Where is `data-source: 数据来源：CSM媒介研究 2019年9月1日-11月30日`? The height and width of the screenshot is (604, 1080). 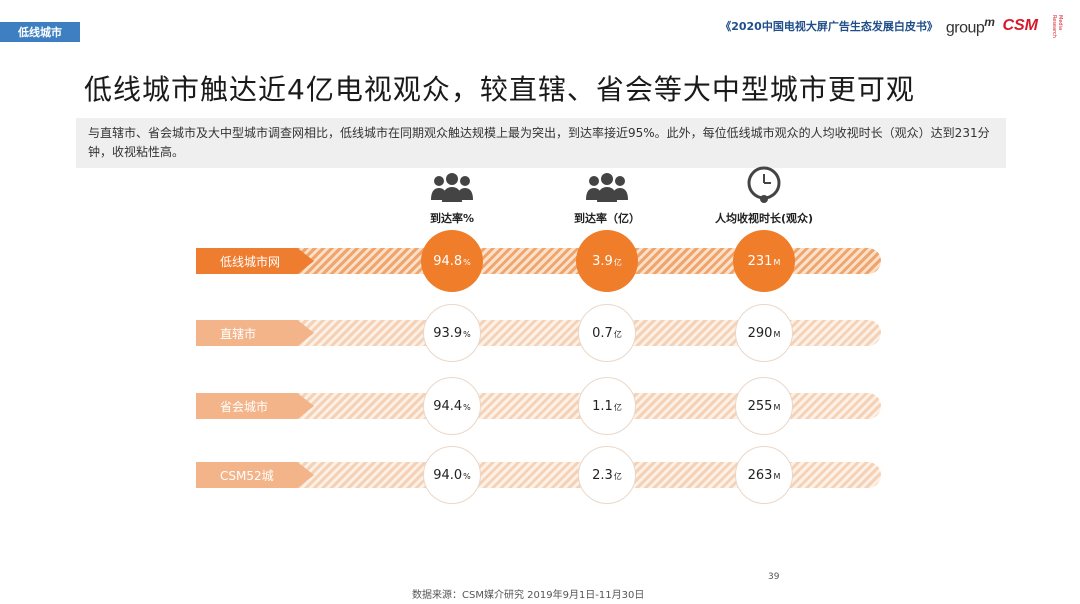 data-source: 数据来源：CSM媒介研究 2019年9月1日-11月30日 is located at coordinates (528, 595).